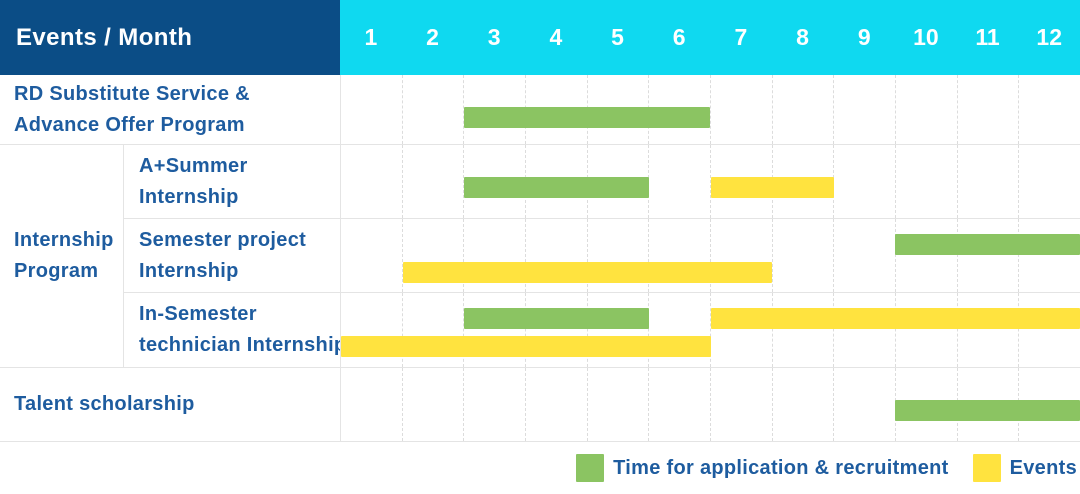 The width and height of the screenshot is (1080, 494). What do you see at coordinates (234, 330) in the screenshot?
I see `row-label-in-semester: In-Semester technician Internship` at bounding box center [234, 330].